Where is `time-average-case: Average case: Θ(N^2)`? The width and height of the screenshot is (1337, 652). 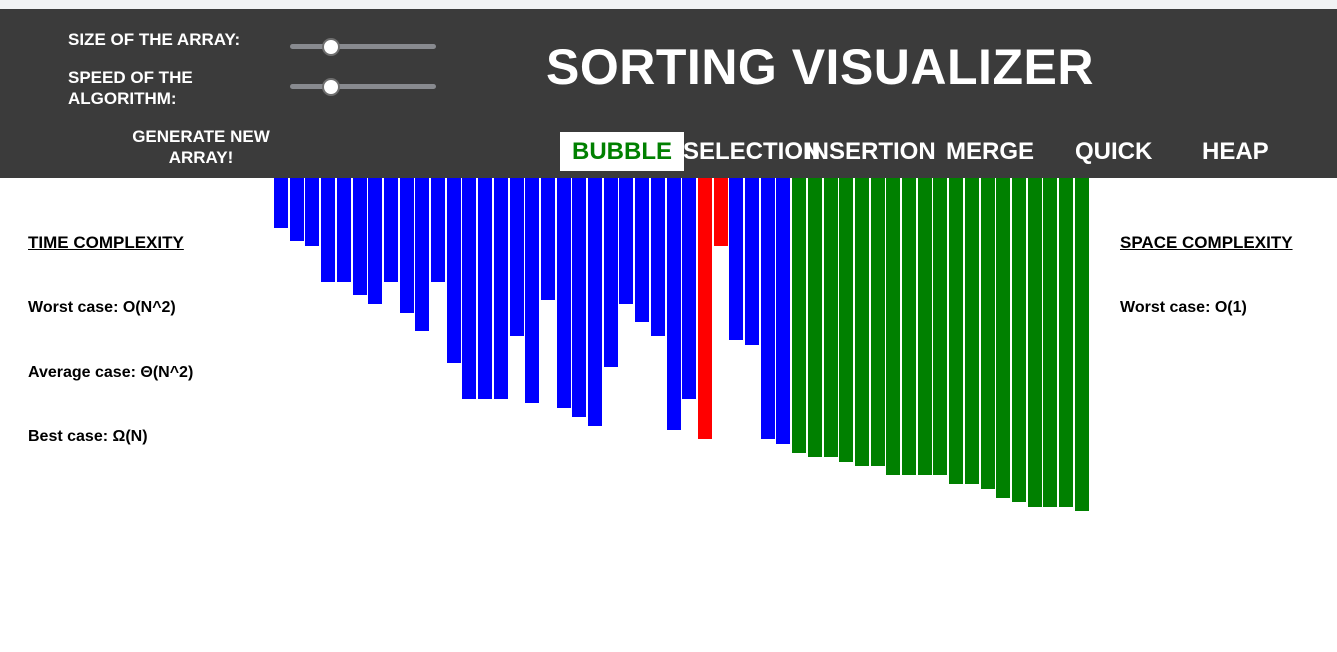 time-average-case: Average case: Θ(N^2) is located at coordinates (110, 373).